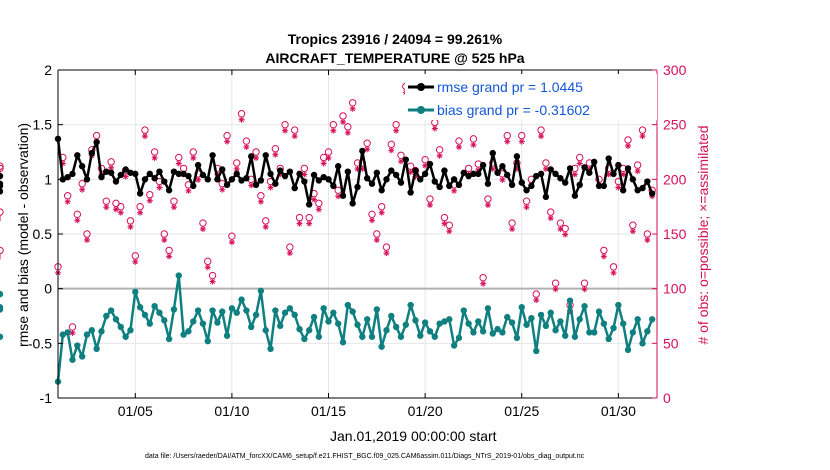 This screenshot has width=830, height=470. Describe the element at coordinates (675, 234) in the screenshot. I see `y-right-tick-label: 150` at that location.